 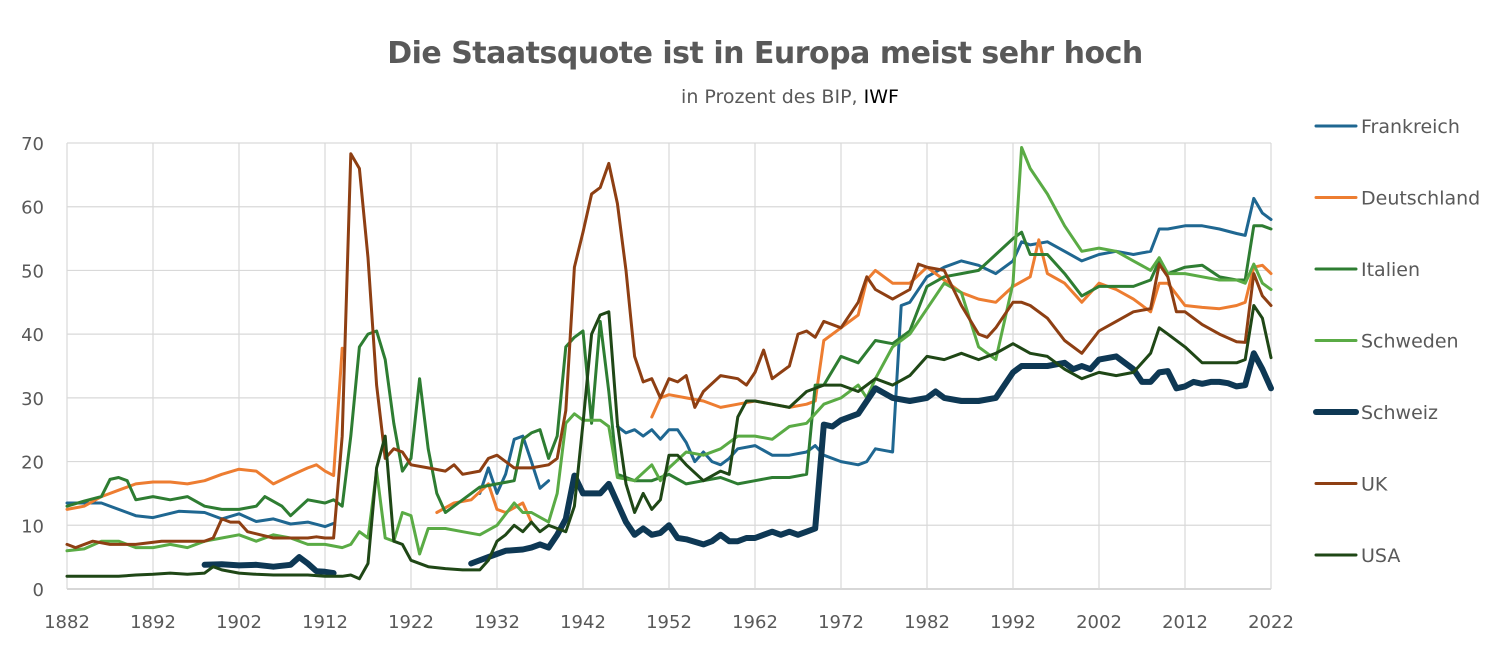 I want to click on series-line-schweiz, so click(x=269, y=565).